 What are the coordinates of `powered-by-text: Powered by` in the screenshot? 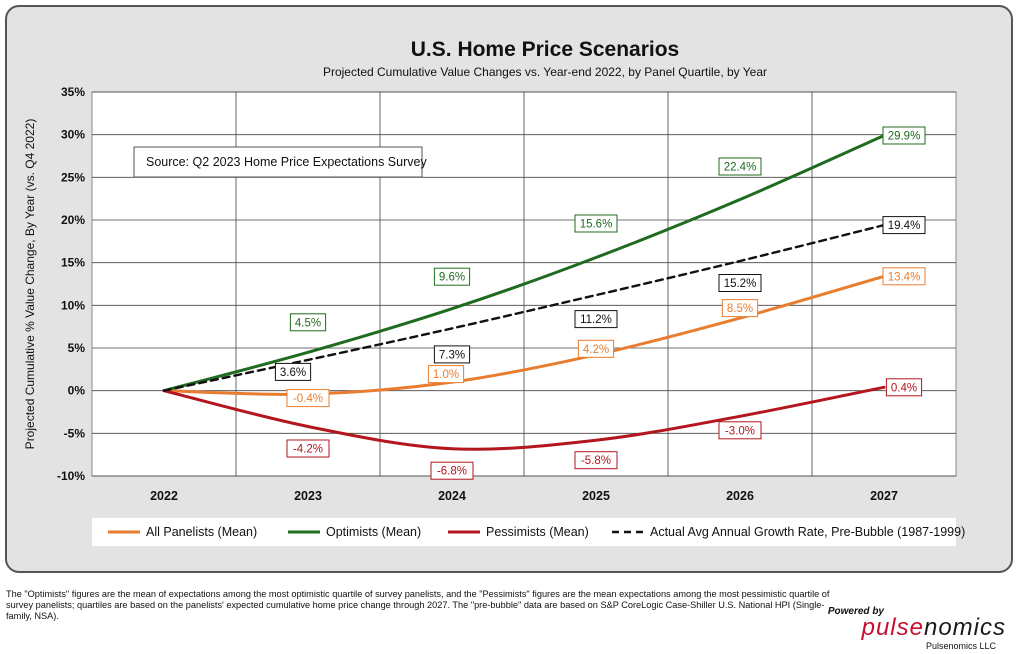 It's located at (855, 611).